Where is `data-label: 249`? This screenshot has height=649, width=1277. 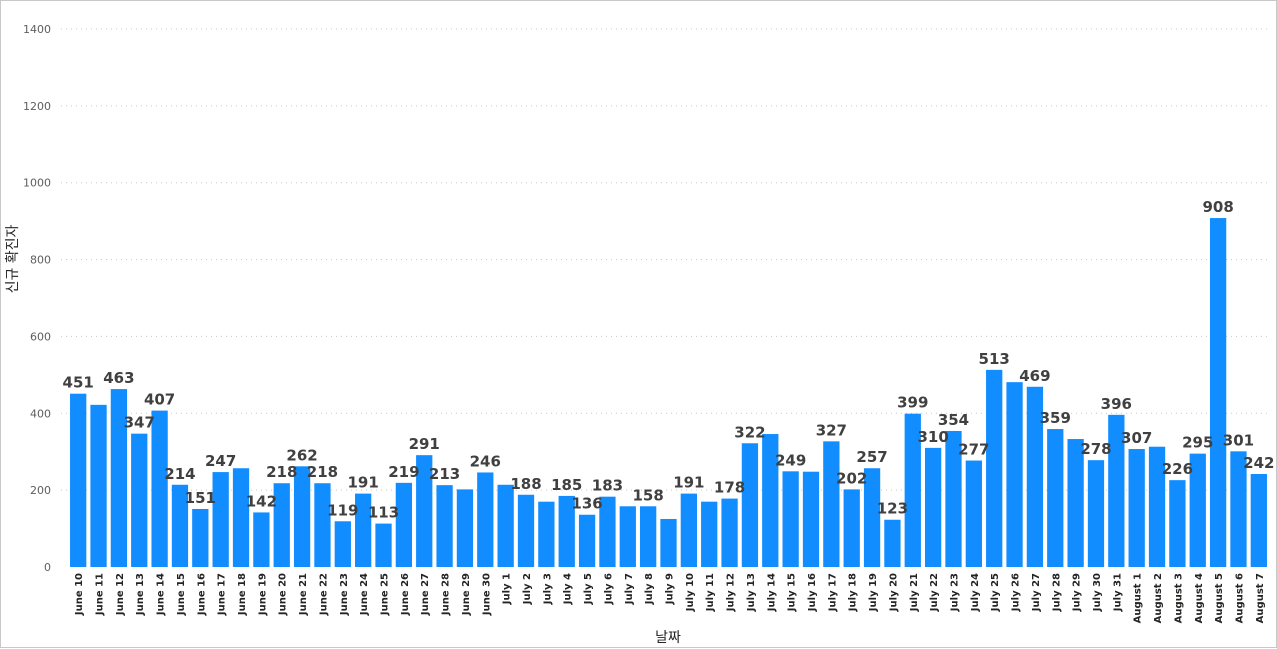
data-label: 249 is located at coordinates (790, 460).